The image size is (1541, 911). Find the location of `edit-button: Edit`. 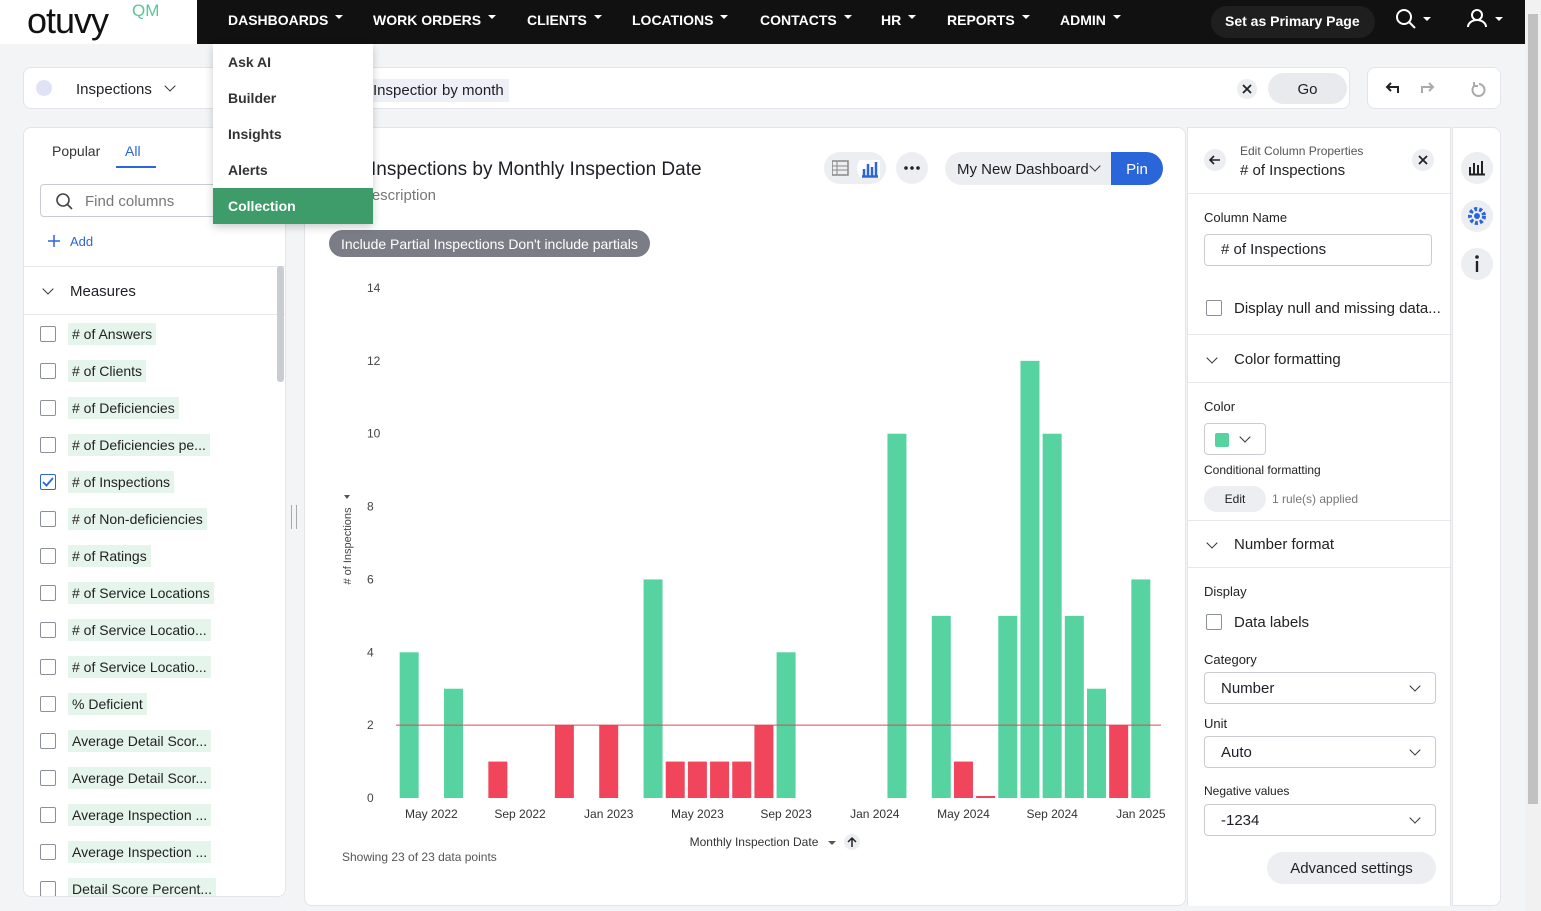

edit-button: Edit is located at coordinates (1235, 499).